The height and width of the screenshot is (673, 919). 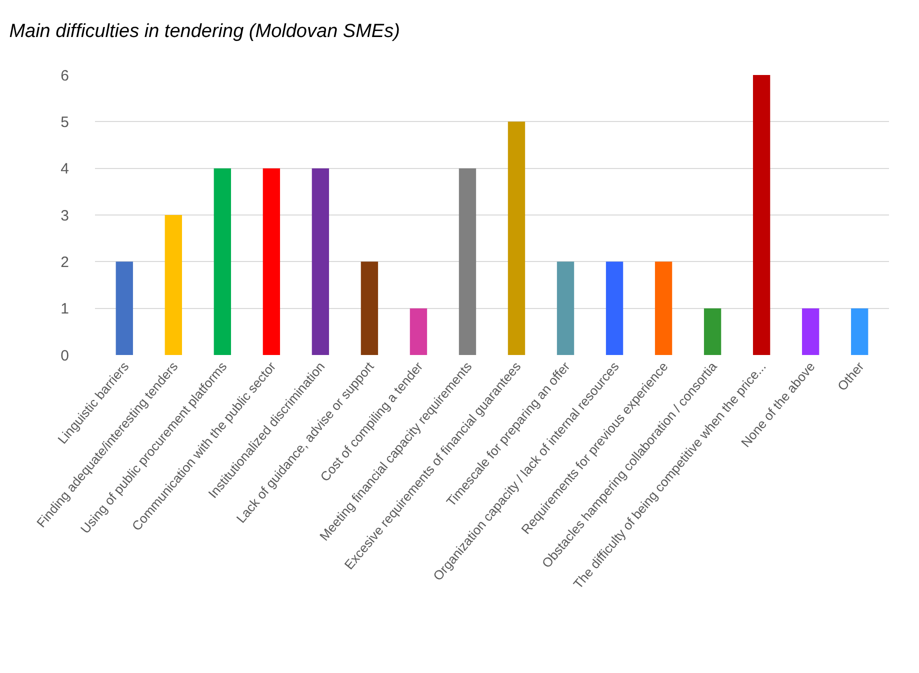 I want to click on y-tick-label: 2, so click(x=64, y=262).